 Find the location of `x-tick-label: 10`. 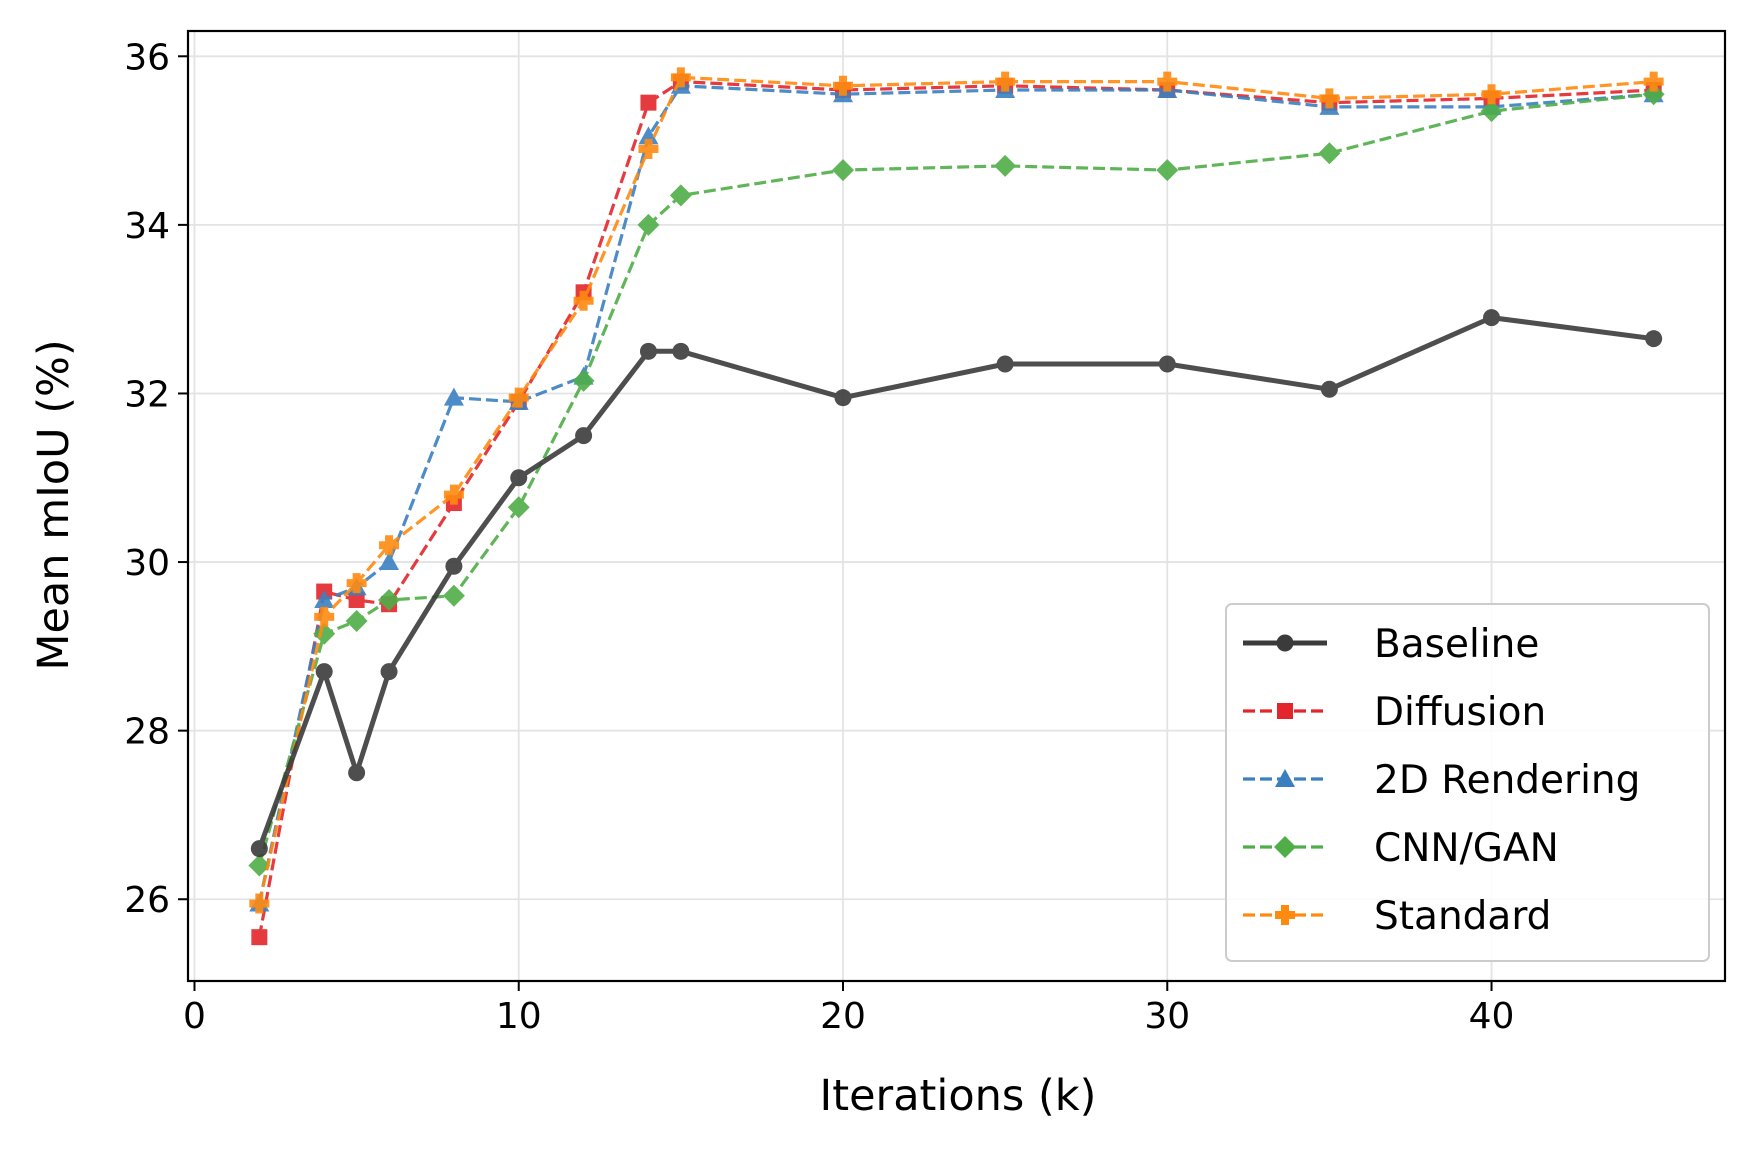

x-tick-label: 10 is located at coordinates (519, 1016).